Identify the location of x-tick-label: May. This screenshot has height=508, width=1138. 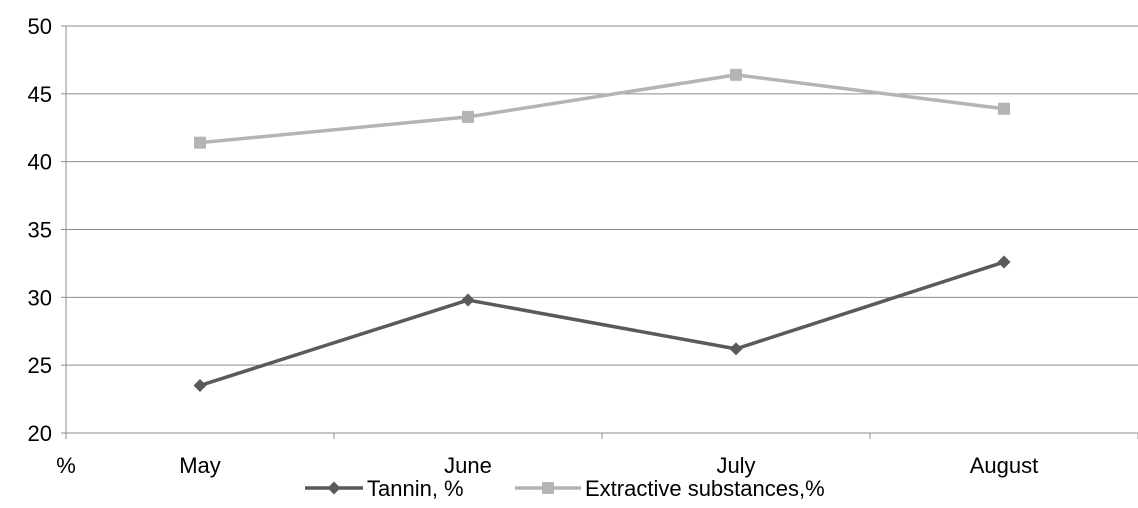
(200, 465).